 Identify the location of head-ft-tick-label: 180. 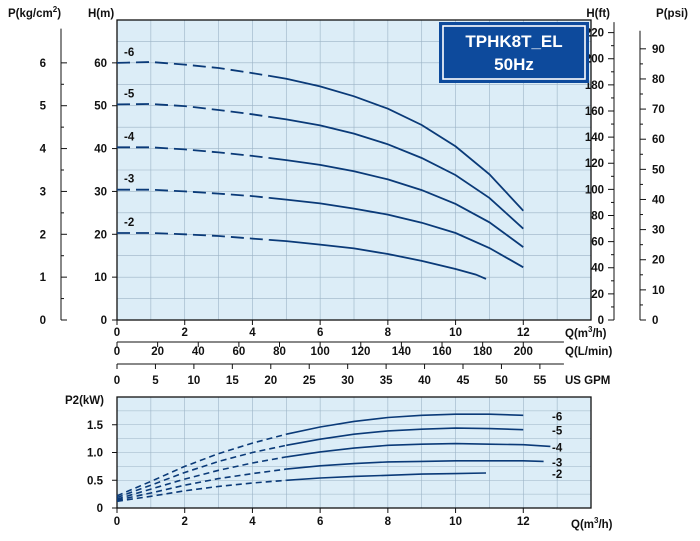
(594, 86).